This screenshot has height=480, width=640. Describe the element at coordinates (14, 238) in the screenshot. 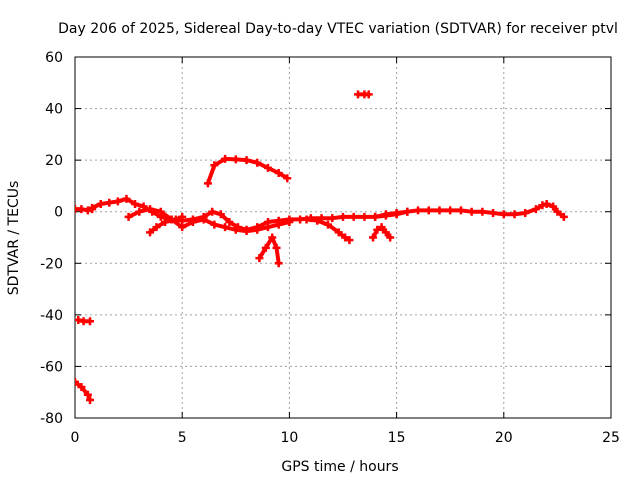

I see `y-axis-label: SDTVAR / TECUs` at that location.